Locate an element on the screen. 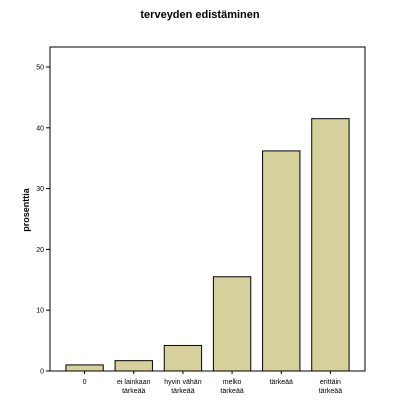  x-tick-label: erittäin is located at coordinates (330, 382).